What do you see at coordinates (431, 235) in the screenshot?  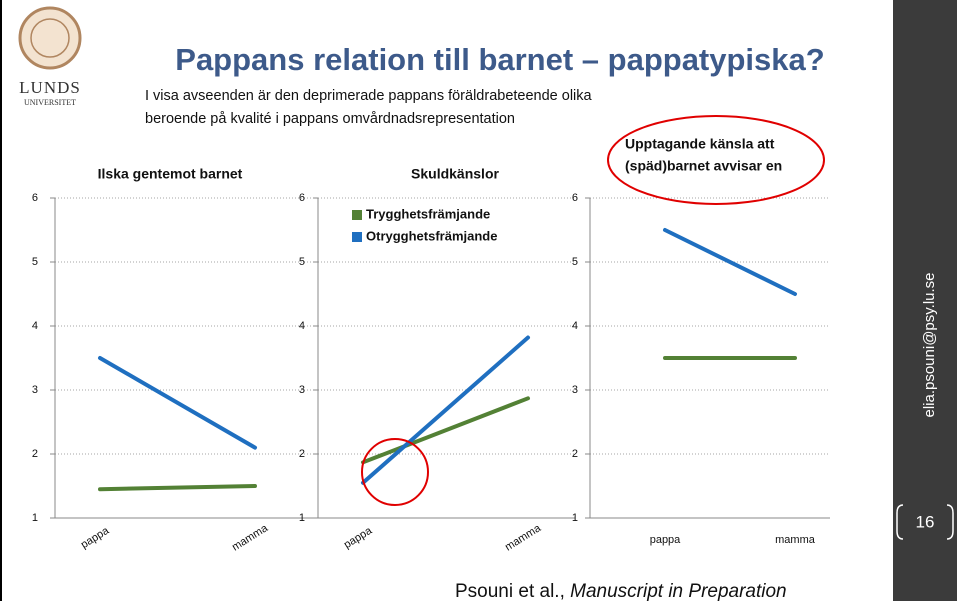 I see `legend-label: Otrygghetsfrämjande` at bounding box center [431, 235].